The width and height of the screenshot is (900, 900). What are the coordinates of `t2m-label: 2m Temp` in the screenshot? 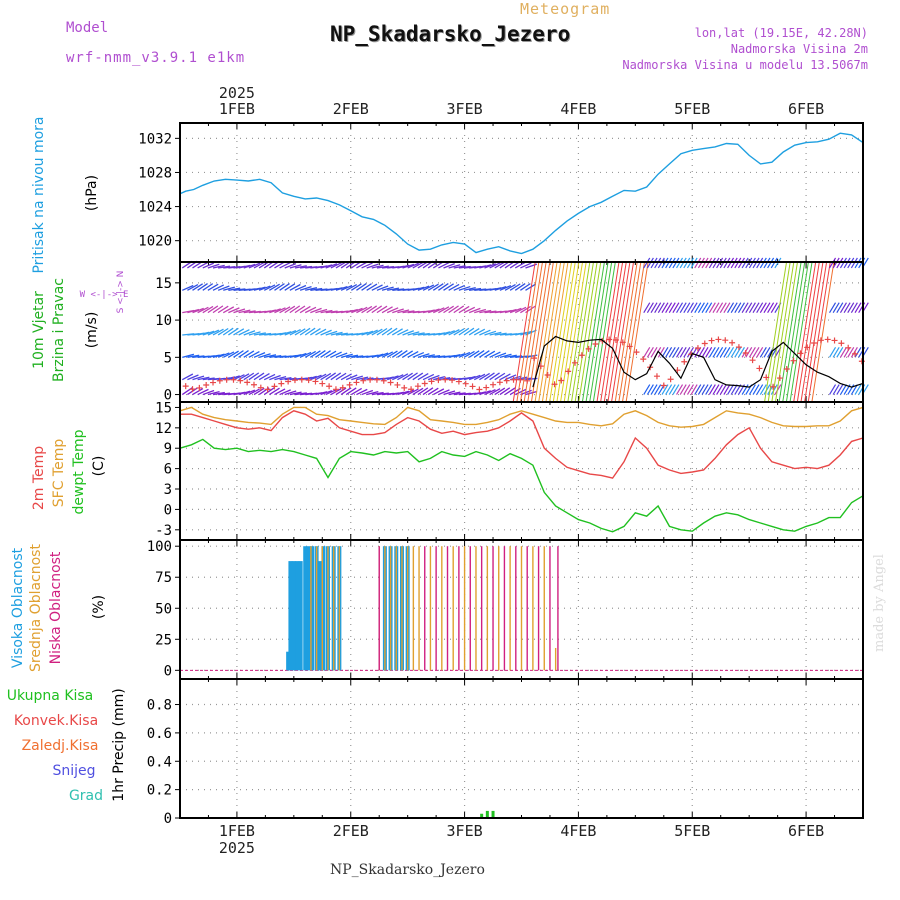 It's located at (39, 478).